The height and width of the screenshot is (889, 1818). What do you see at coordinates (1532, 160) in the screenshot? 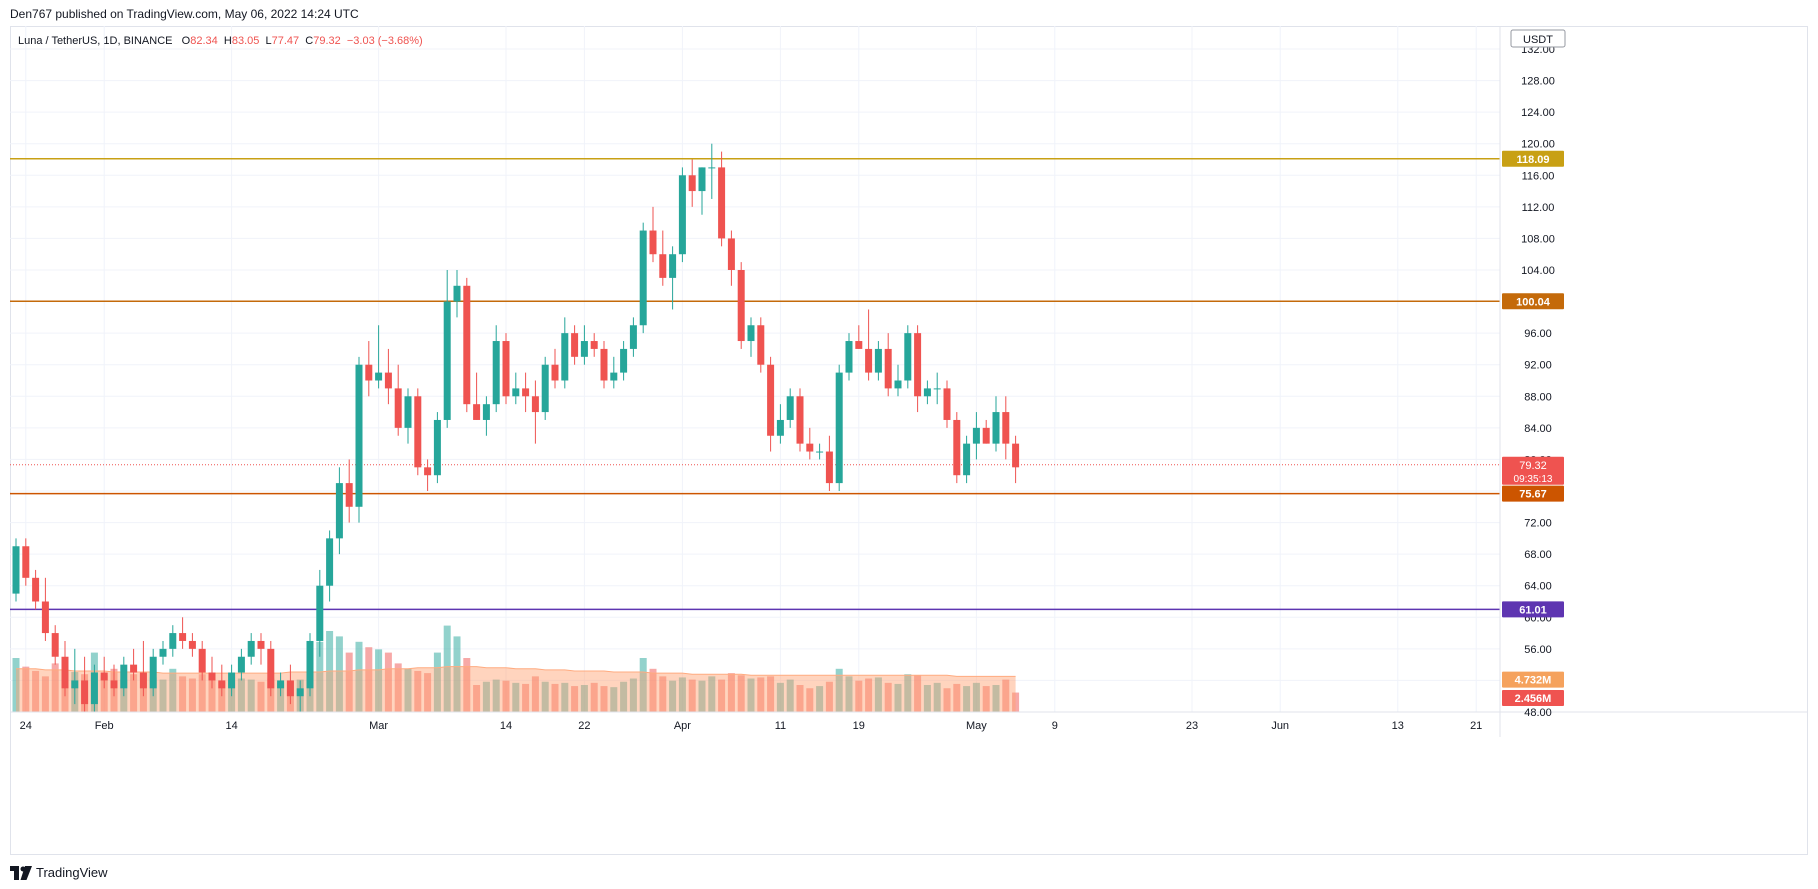
I see `level-label: 118.09` at bounding box center [1532, 160].